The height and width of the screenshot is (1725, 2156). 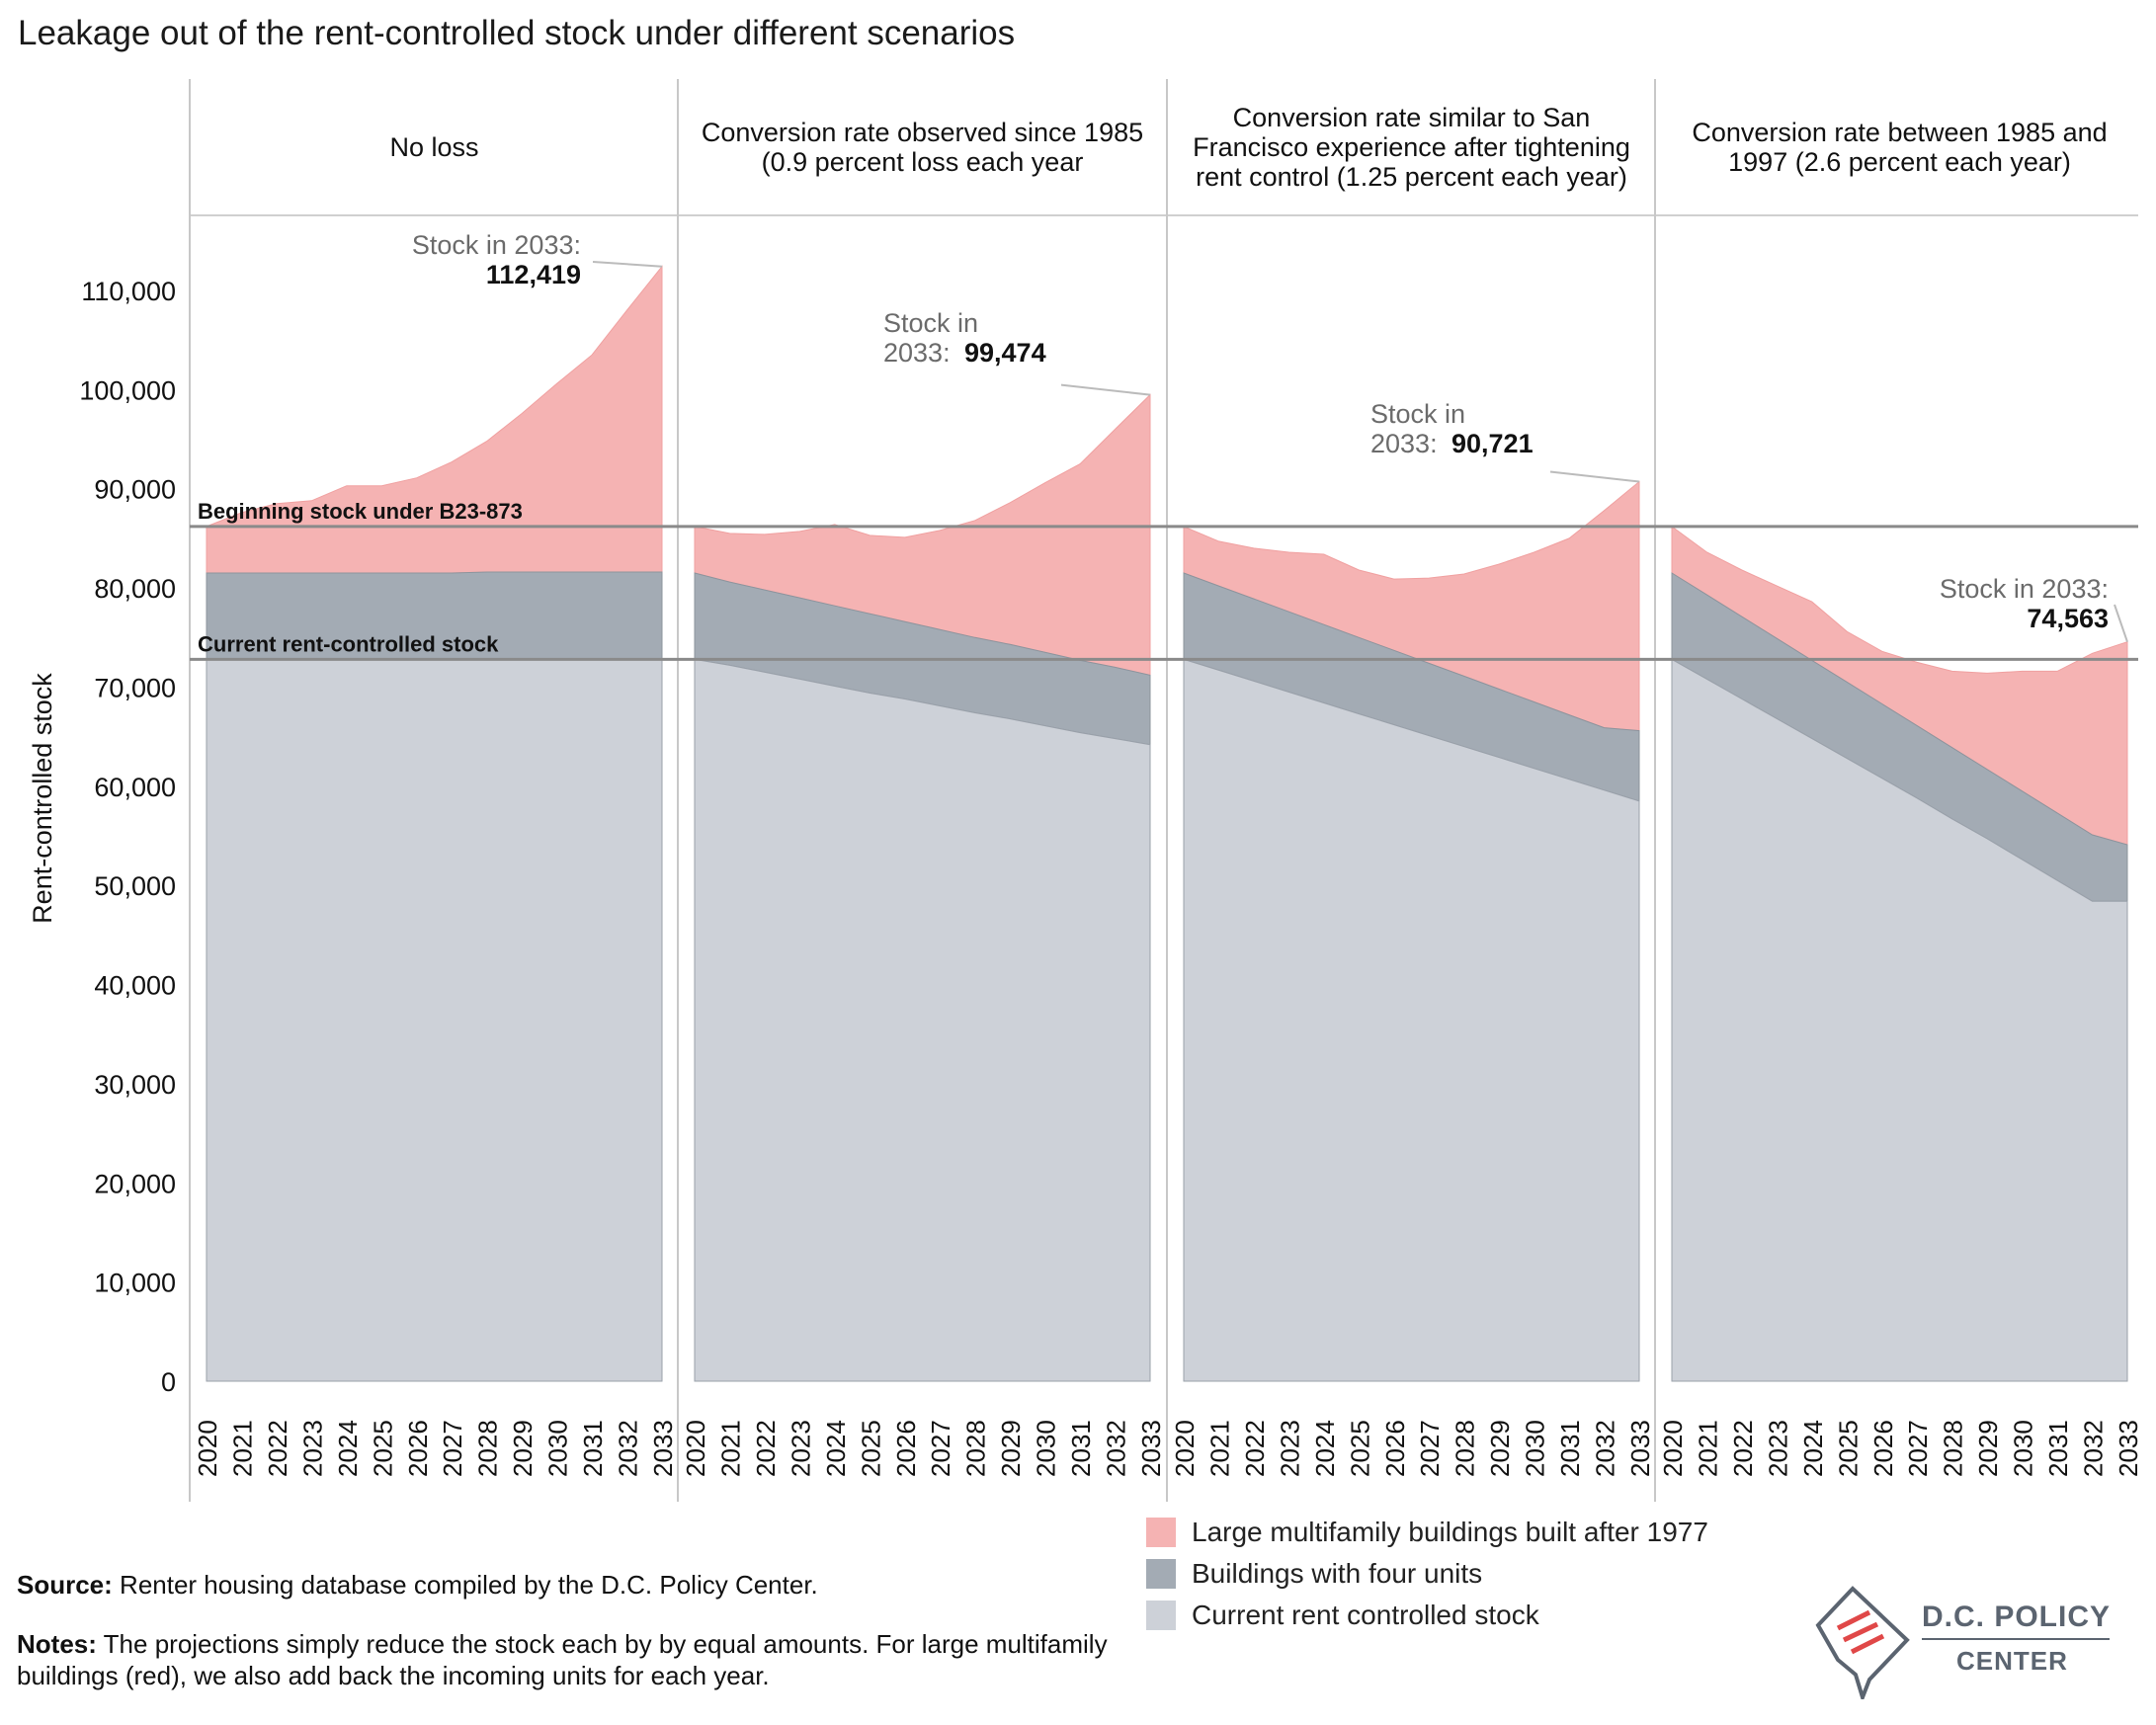 I want to click on notes-label: Notes:, so click(x=57, y=1644).